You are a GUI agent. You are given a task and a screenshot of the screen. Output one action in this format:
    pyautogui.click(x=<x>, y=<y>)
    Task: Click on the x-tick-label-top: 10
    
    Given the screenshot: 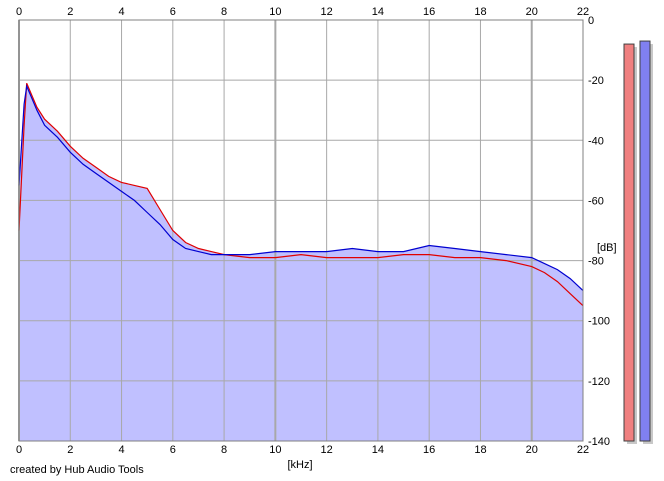 What is the action you would take?
    pyautogui.click(x=275, y=12)
    